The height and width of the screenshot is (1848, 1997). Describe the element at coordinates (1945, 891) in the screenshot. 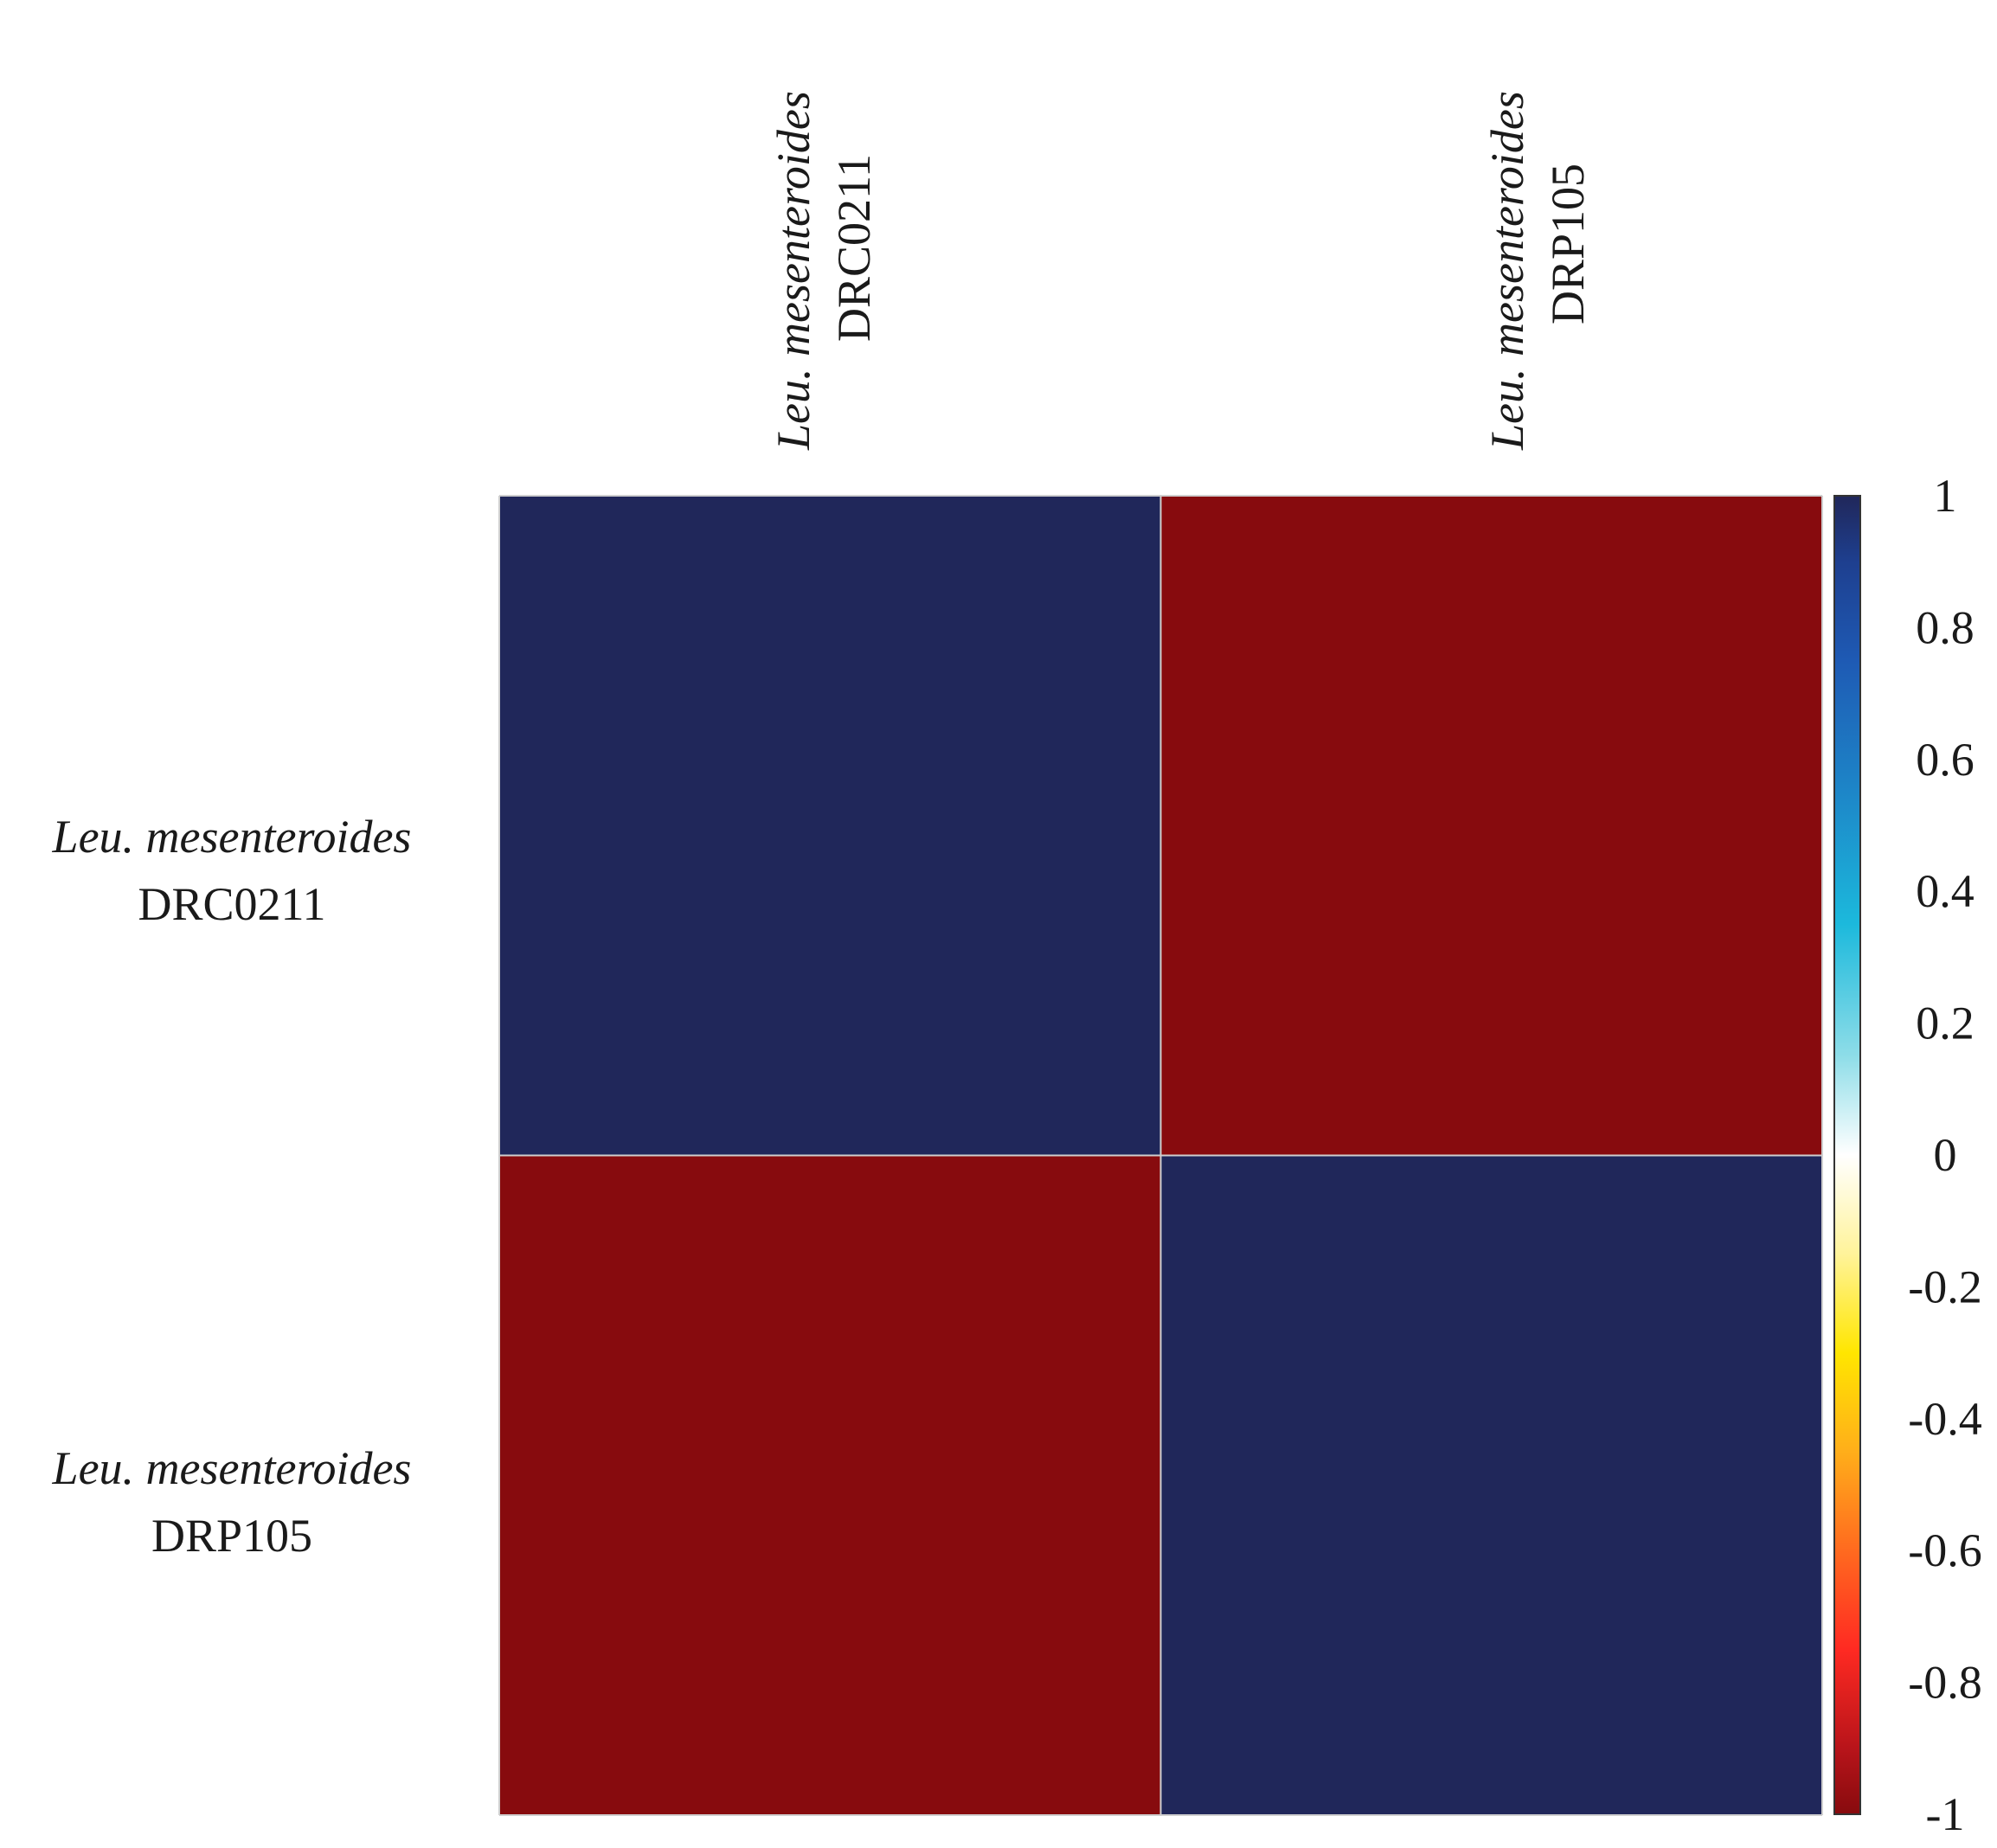

I see `colorbar-tick-label: 0.4` at that location.